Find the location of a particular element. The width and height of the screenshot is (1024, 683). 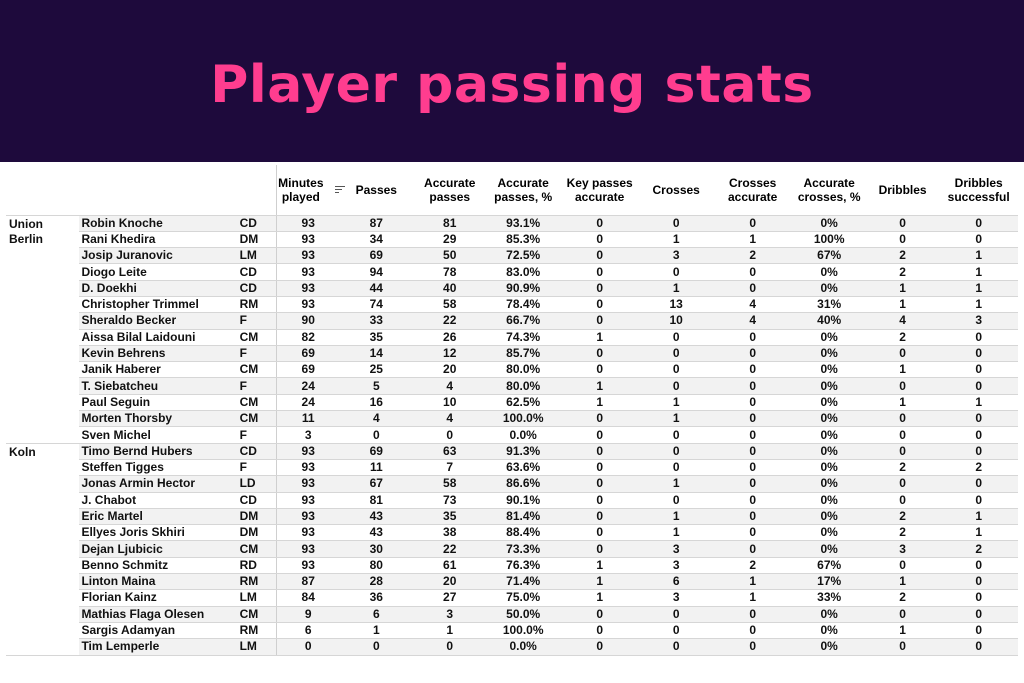

position-cell: DM is located at coordinates (257, 517).